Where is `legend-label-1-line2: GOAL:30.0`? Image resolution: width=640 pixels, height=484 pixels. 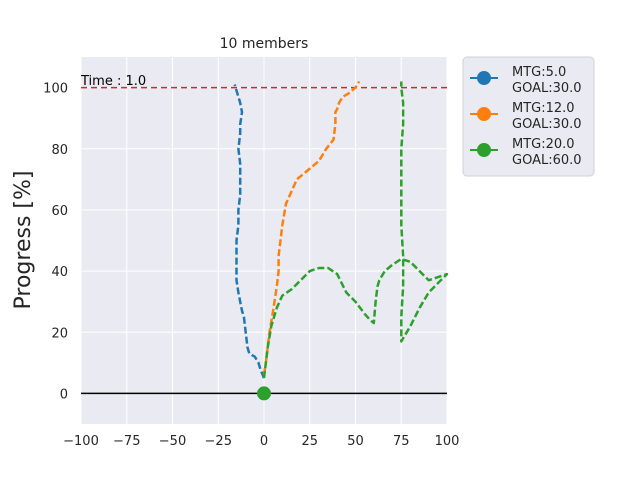 legend-label-1-line2: GOAL:30.0 is located at coordinates (547, 88).